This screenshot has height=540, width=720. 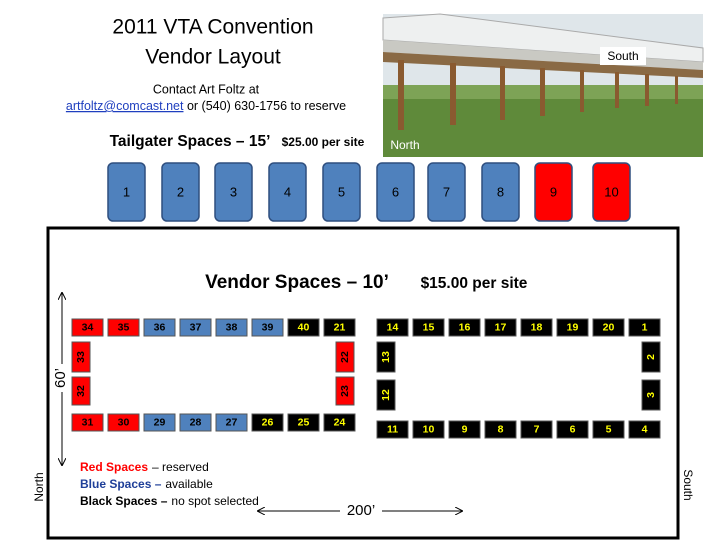 I want to click on photo: South North, so click(x=543, y=85).